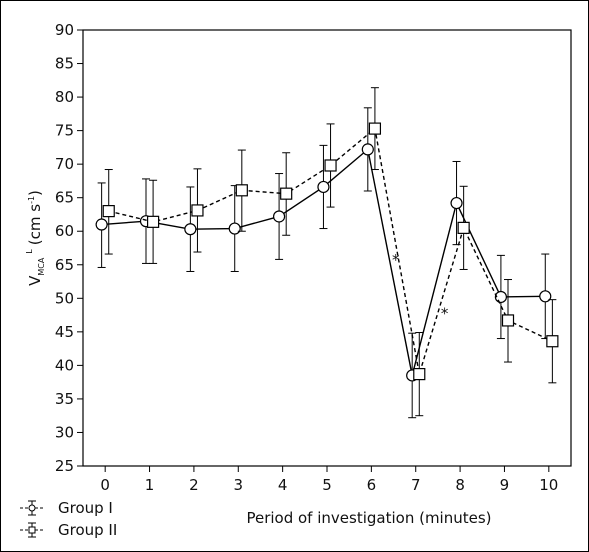 The height and width of the screenshot is (552, 589). What do you see at coordinates (505, 485) in the screenshot?
I see `x-tick-label: 9` at bounding box center [505, 485].